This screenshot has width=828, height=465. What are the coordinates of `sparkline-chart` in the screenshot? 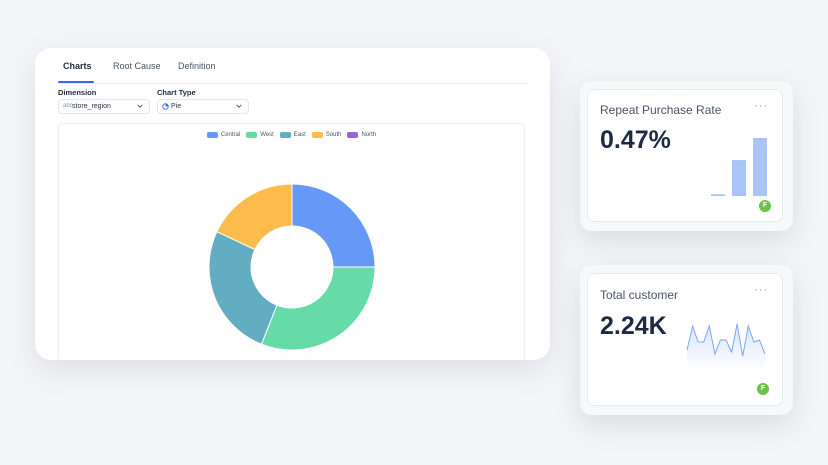 It's located at (726, 347).